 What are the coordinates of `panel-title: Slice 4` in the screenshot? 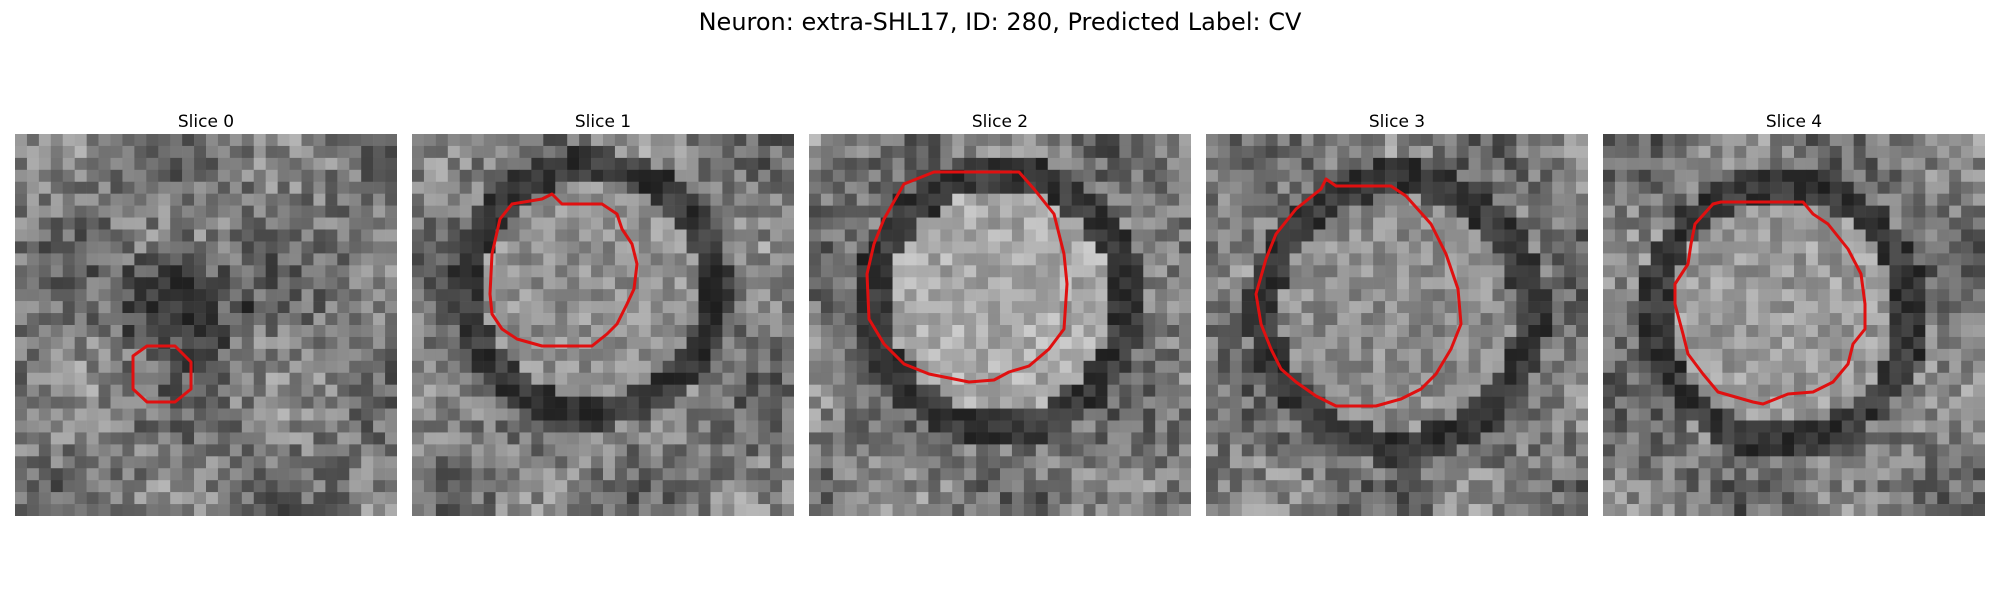 It's located at (1794, 122).